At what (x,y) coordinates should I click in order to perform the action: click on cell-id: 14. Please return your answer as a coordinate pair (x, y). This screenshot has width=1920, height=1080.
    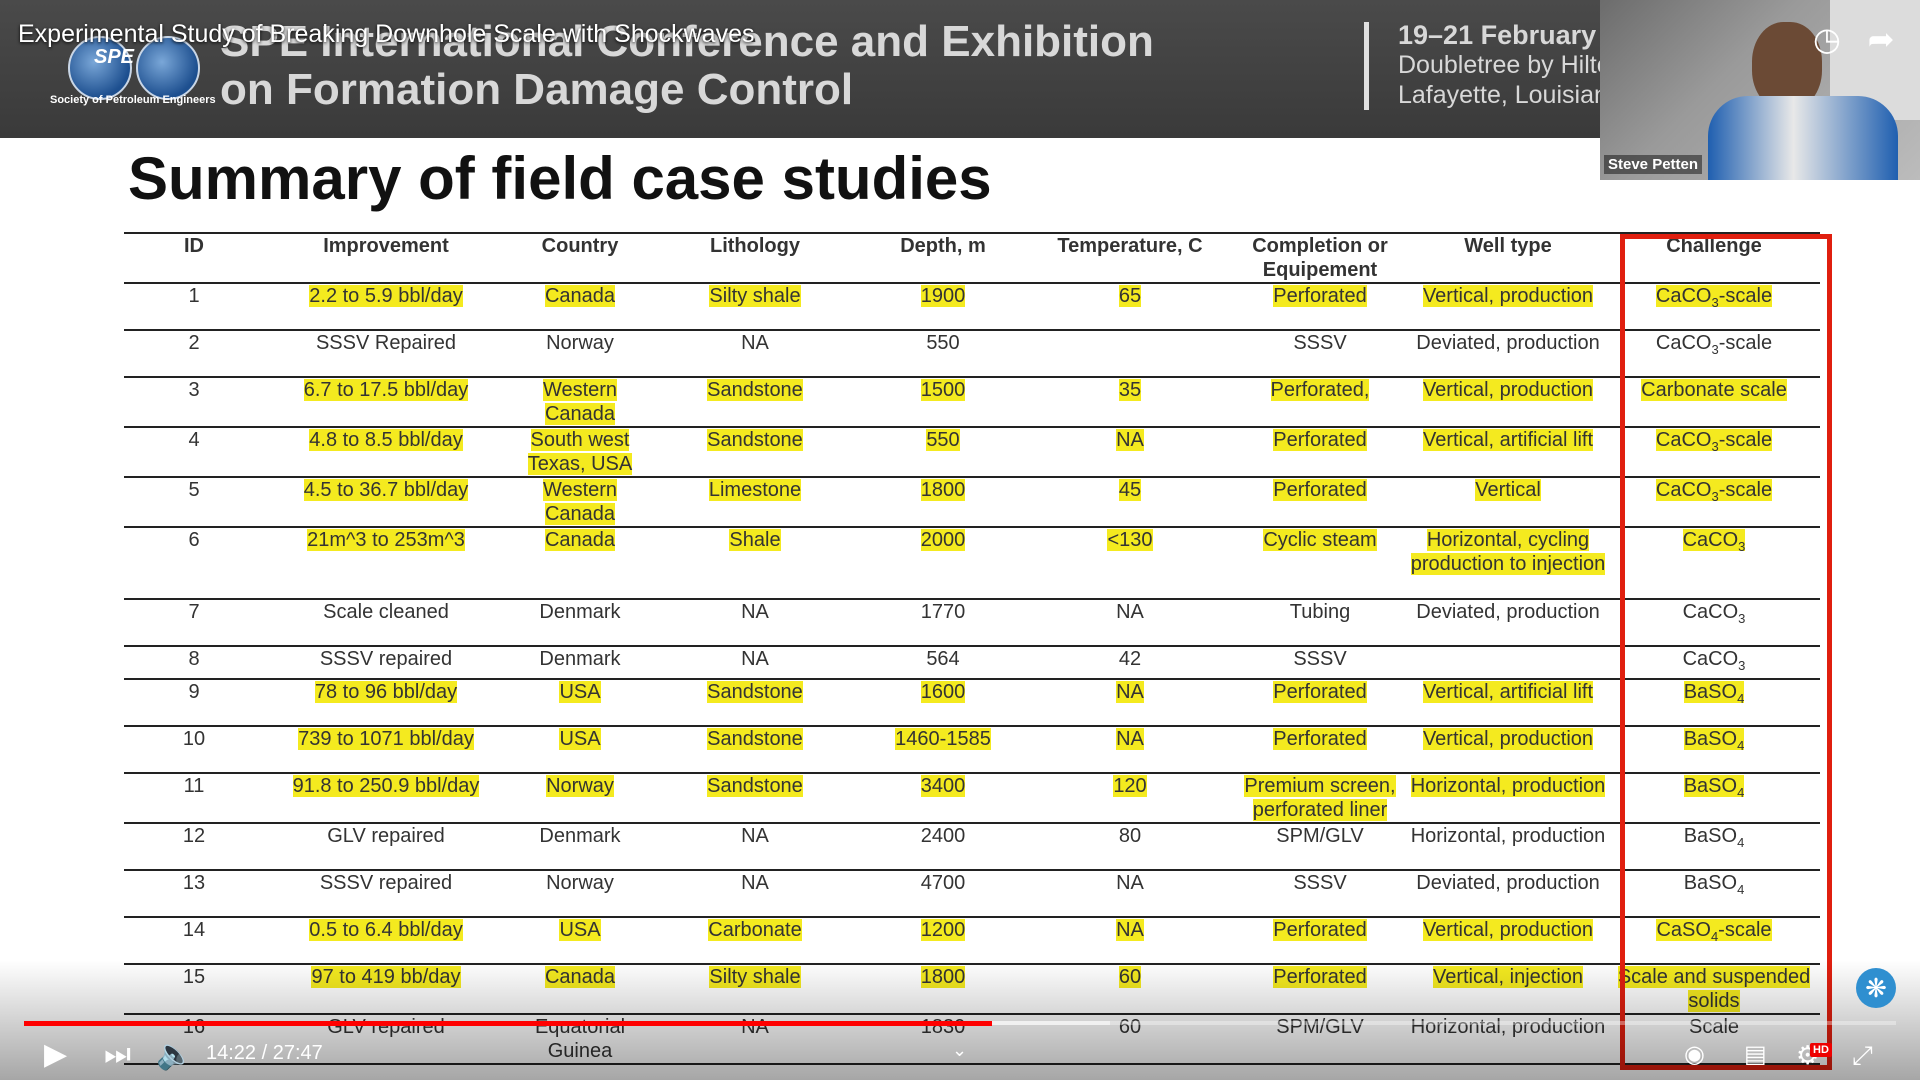
    Looking at the image, I should click on (194, 940).